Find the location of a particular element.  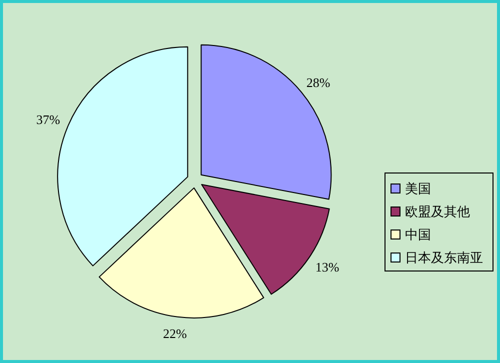

data-label: 22% is located at coordinates (175, 333).